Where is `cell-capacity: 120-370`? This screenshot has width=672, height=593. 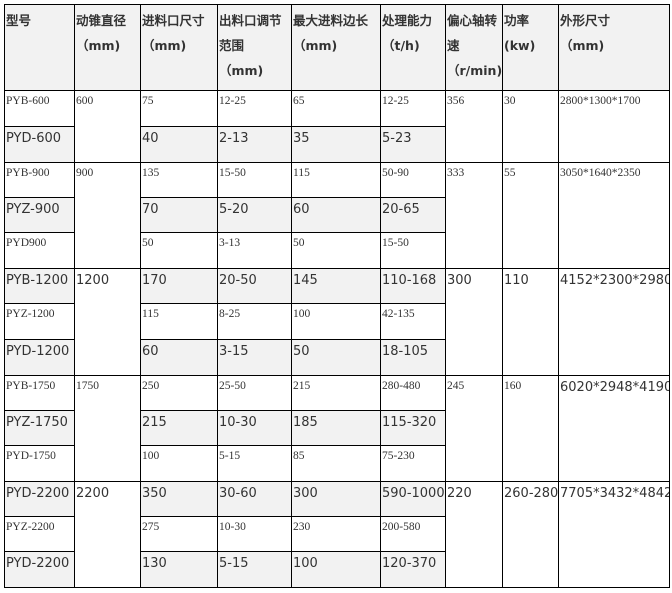 cell-capacity: 120-370 is located at coordinates (413, 569).